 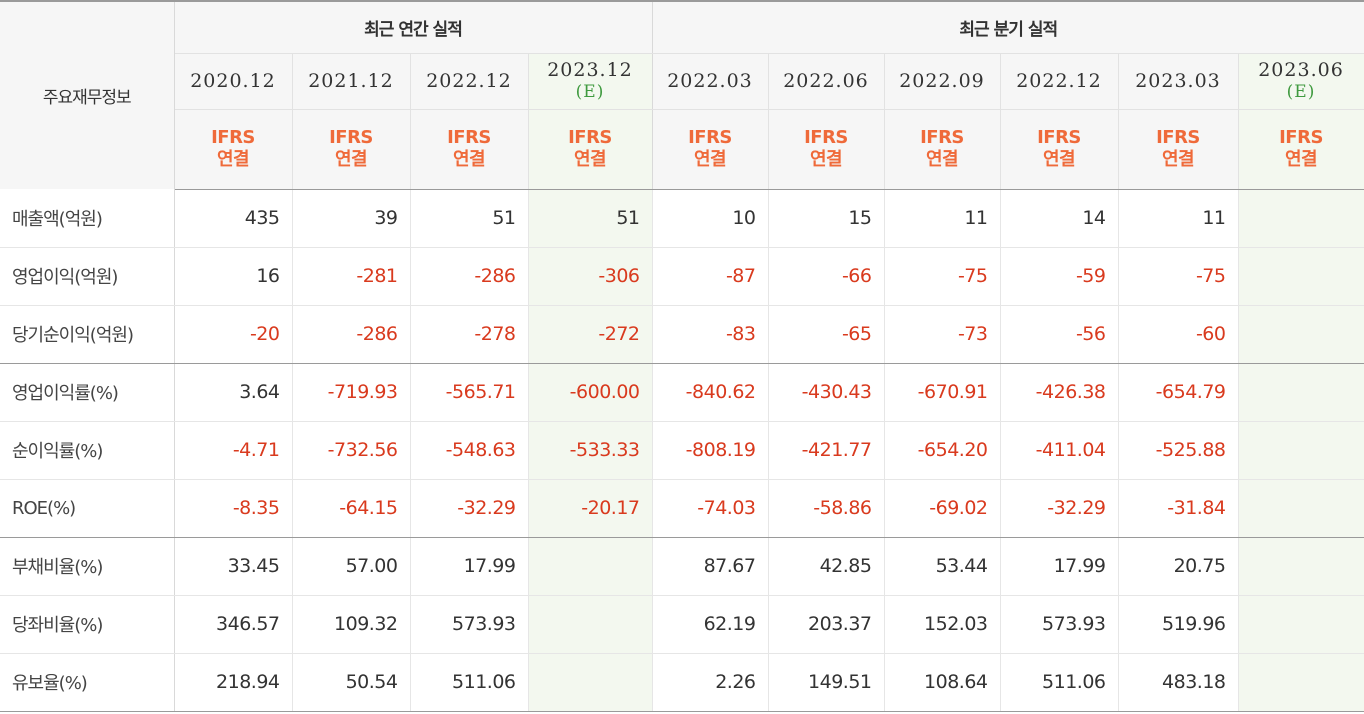 I want to click on table-row: 영업이익(억원) 16 -281 -286 -306 -87 -66 -75 -59 -75, so click(x=682, y=276).